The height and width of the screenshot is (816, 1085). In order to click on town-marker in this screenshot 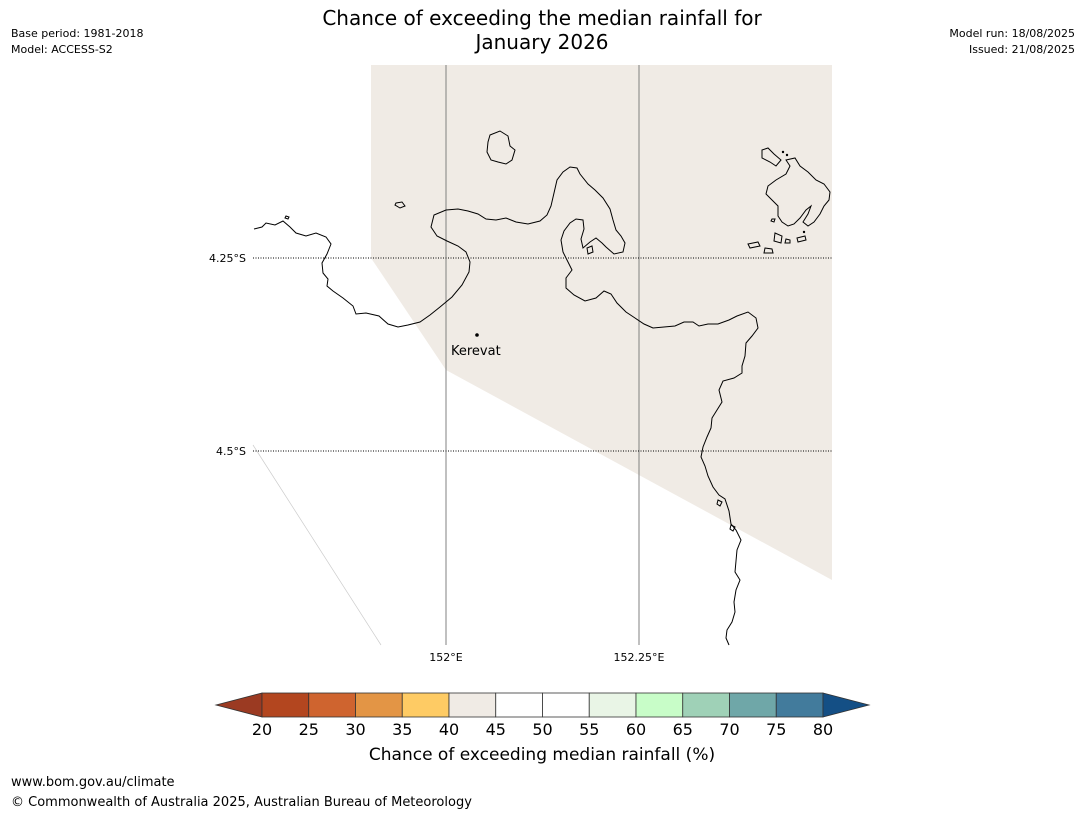, I will do `click(477, 335)`.